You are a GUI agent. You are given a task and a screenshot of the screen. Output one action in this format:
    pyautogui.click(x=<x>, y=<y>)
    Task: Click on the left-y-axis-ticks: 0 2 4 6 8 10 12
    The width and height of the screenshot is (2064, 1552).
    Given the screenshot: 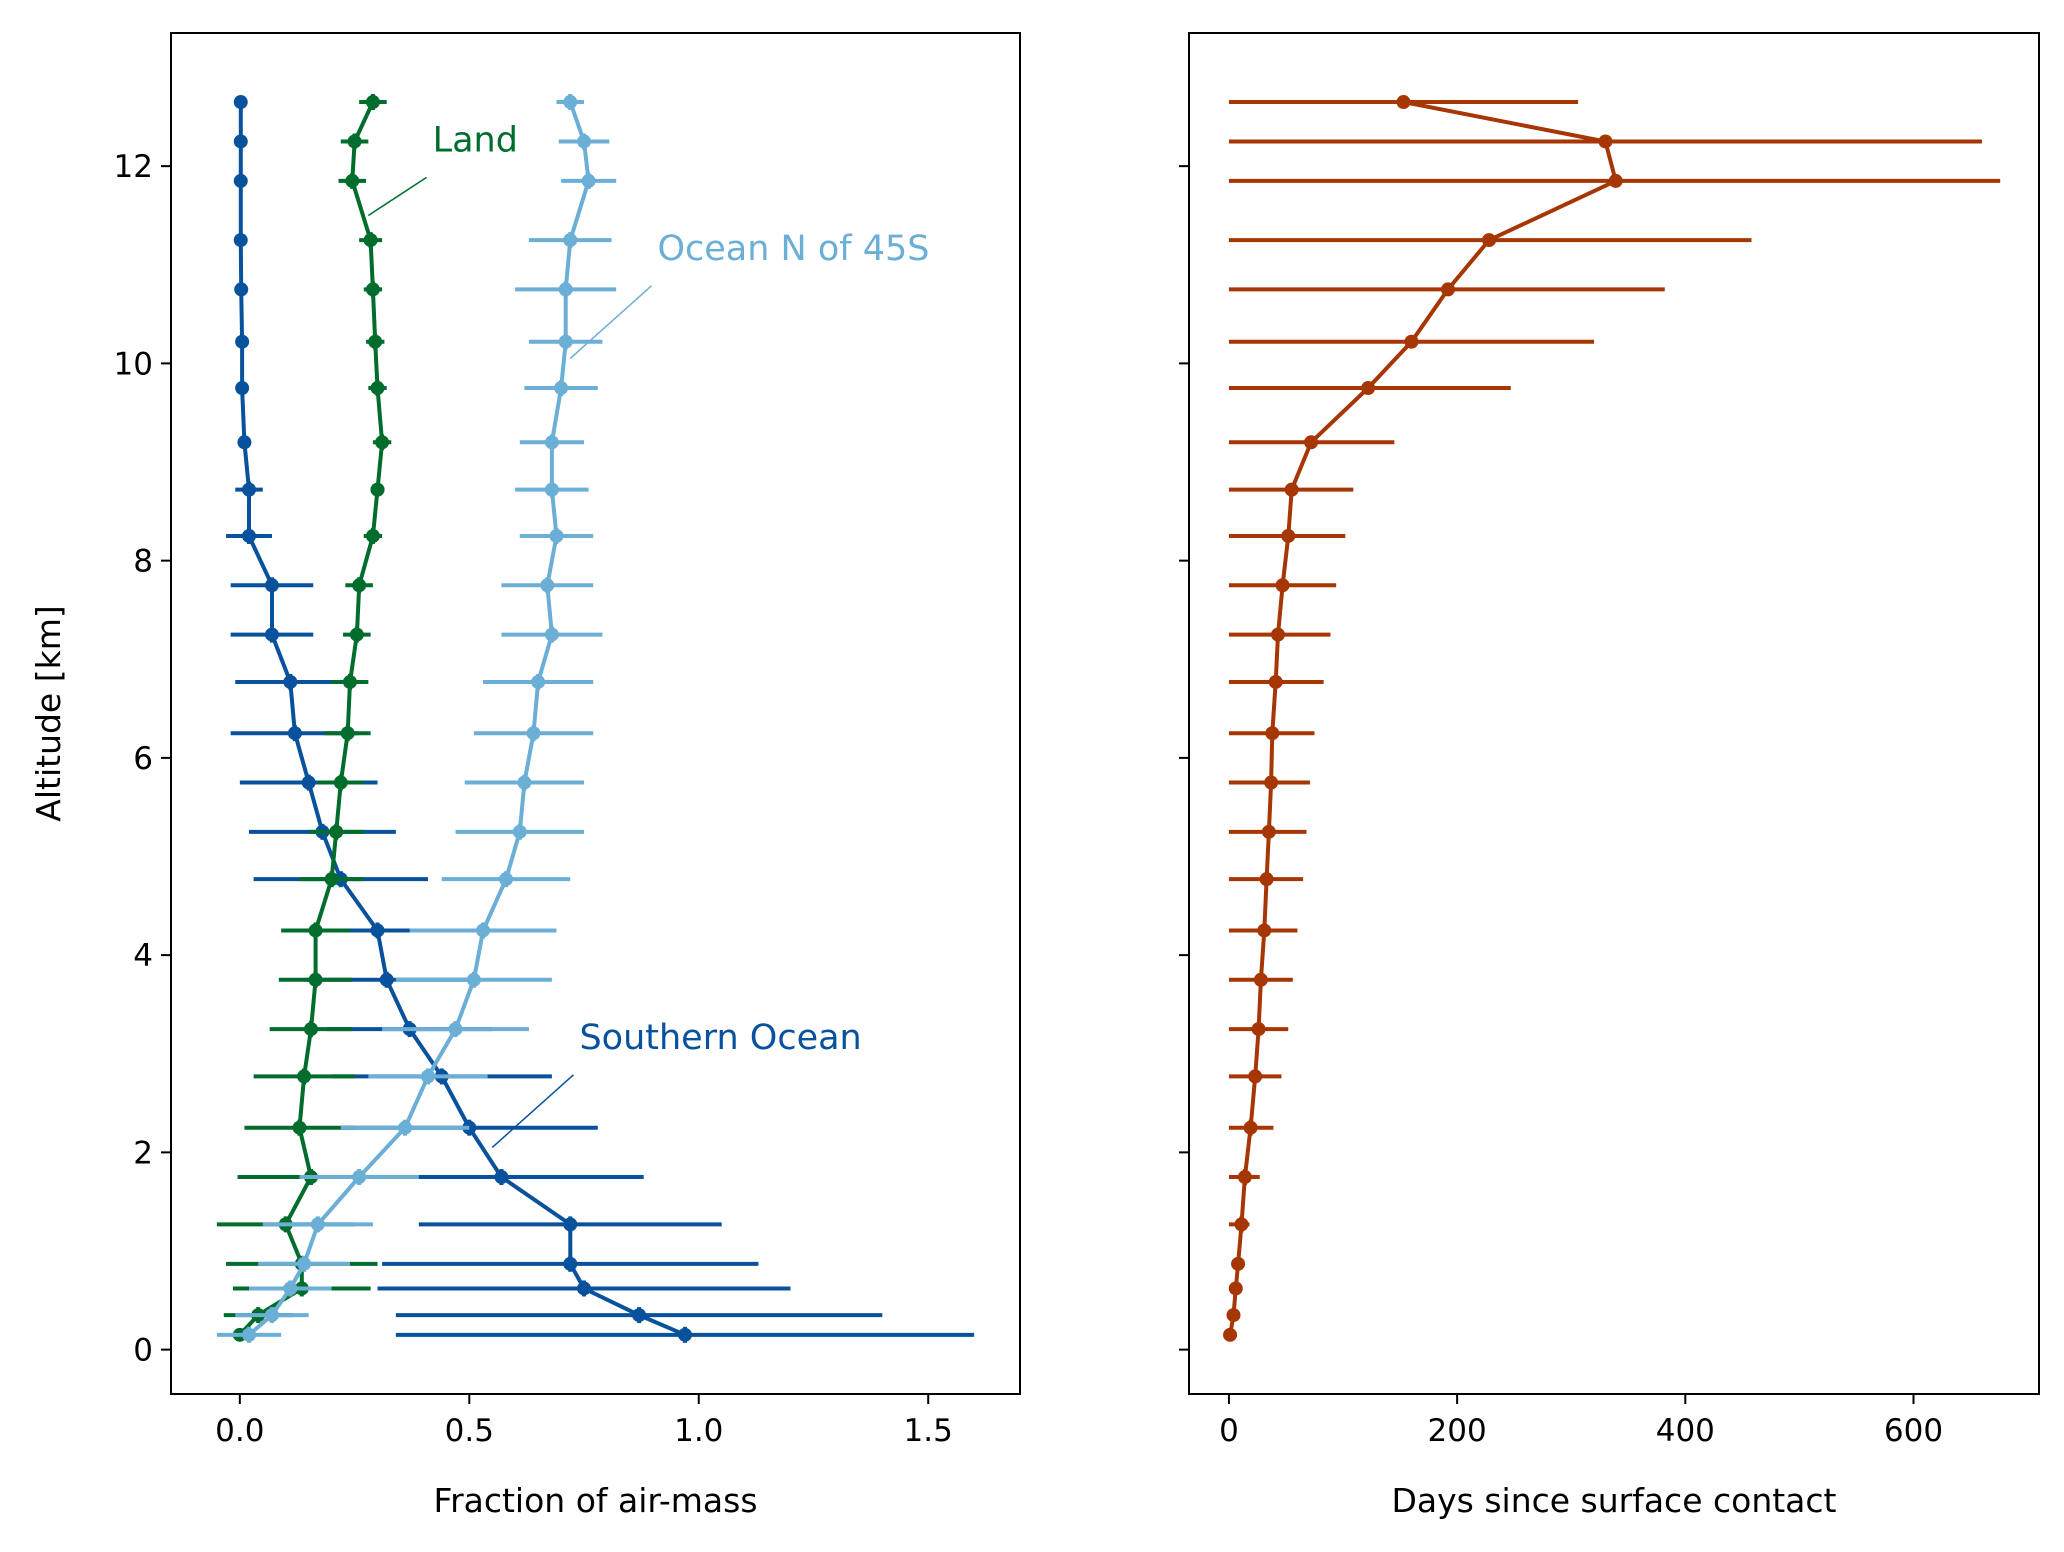 What is the action you would take?
    pyautogui.click(x=142, y=759)
    